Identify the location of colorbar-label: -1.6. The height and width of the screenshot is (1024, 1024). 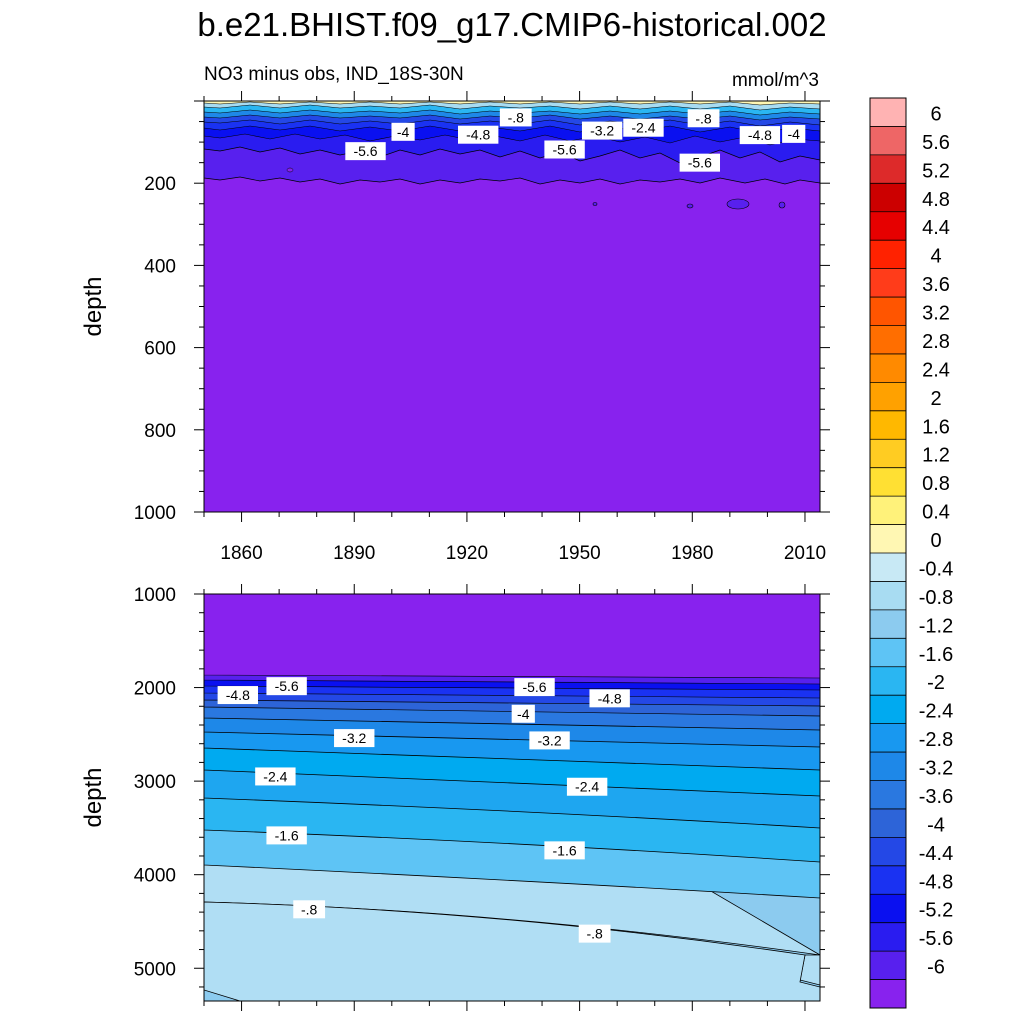
(936, 655).